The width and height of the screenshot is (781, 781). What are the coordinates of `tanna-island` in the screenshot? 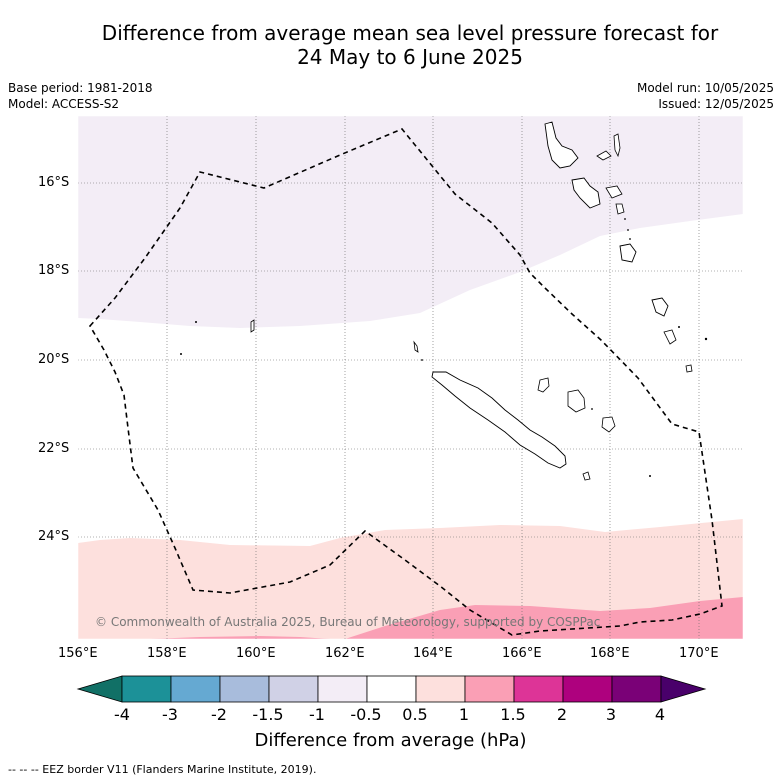 It's located at (670, 337).